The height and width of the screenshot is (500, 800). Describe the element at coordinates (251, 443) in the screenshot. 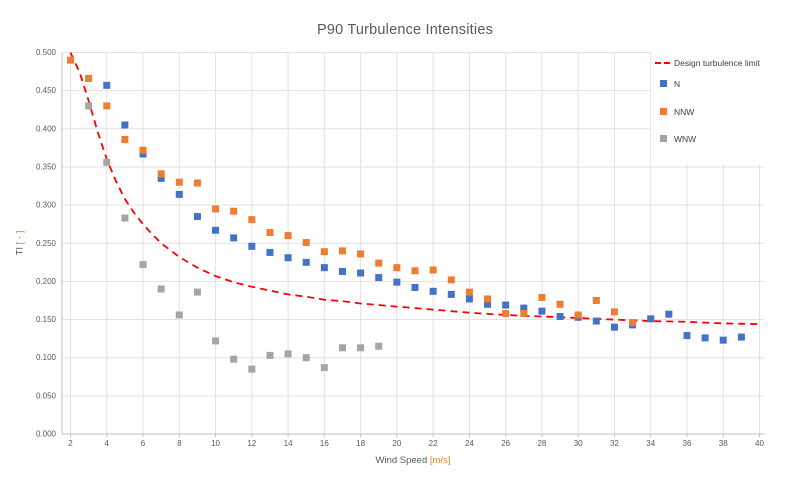

I see `x-tick-label: 12` at that location.